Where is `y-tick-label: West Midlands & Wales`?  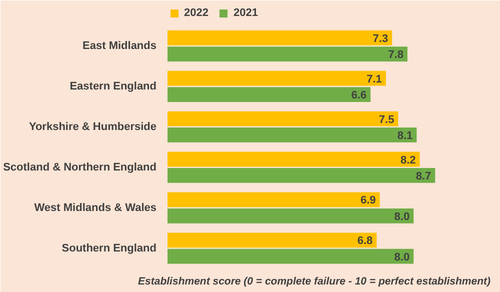
y-tick-label: West Midlands & Wales is located at coordinates (95, 208).